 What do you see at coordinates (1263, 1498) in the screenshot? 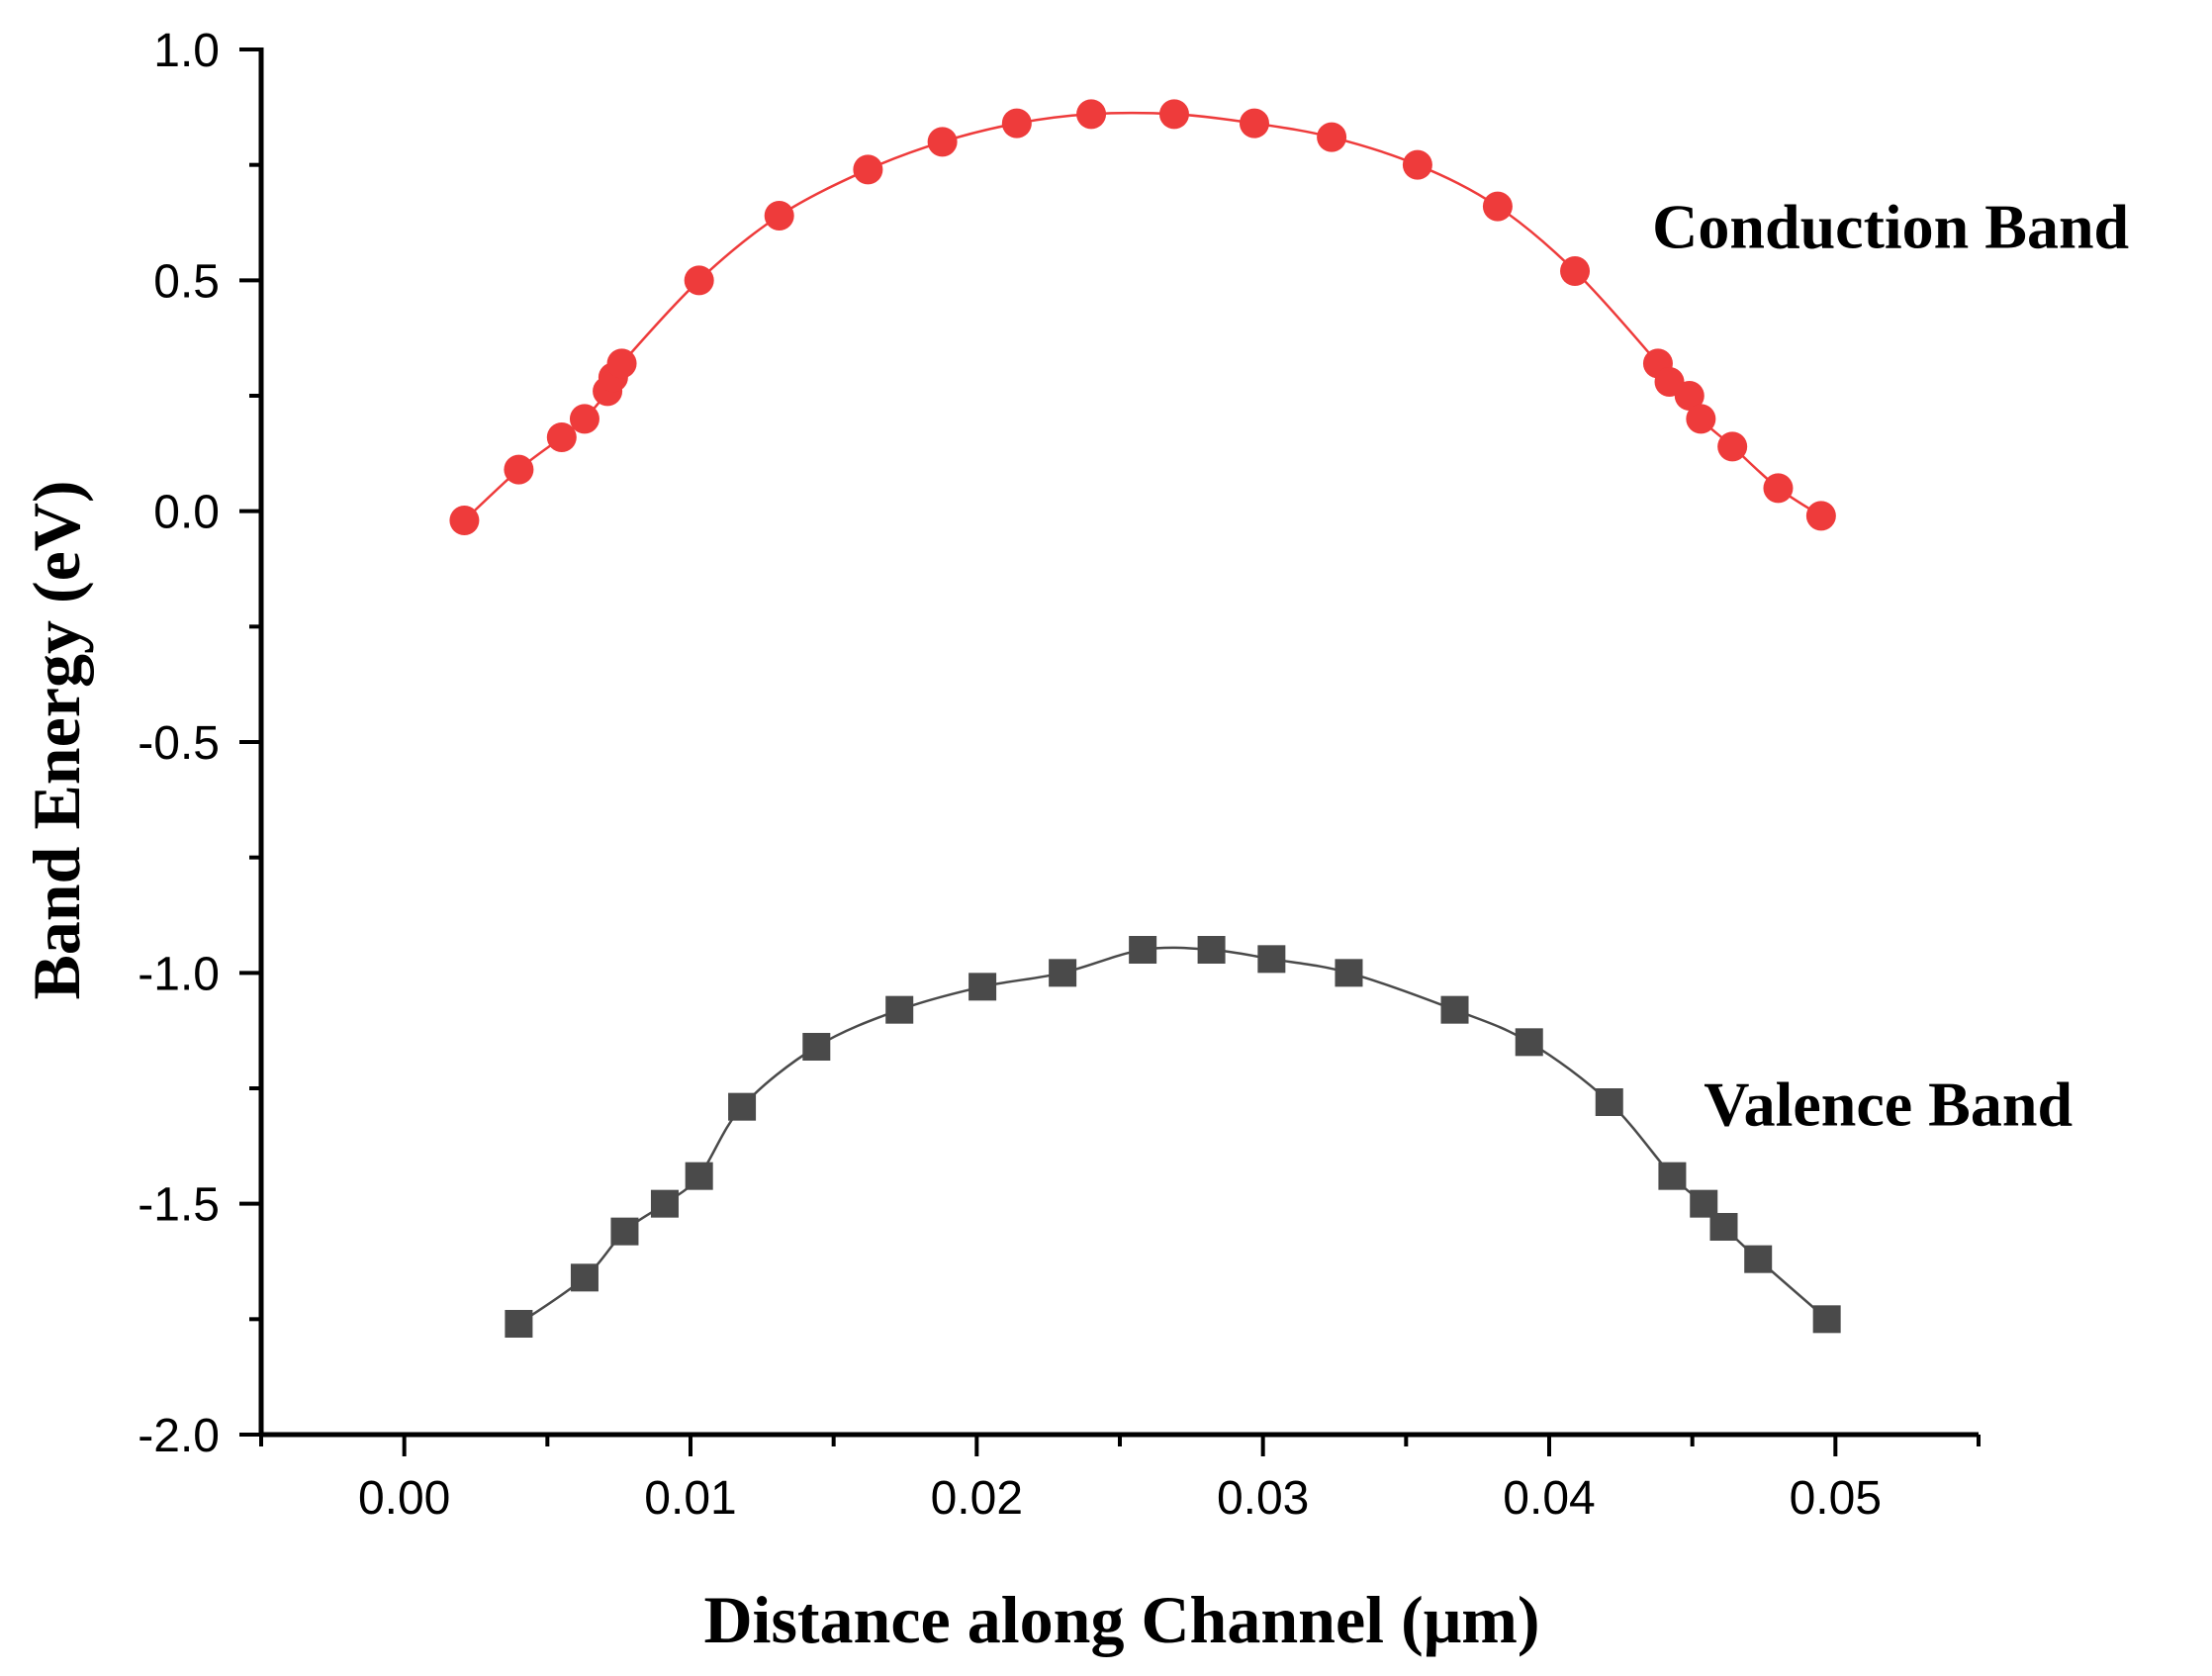
I see `x-tick-label: 0.03` at bounding box center [1263, 1498].